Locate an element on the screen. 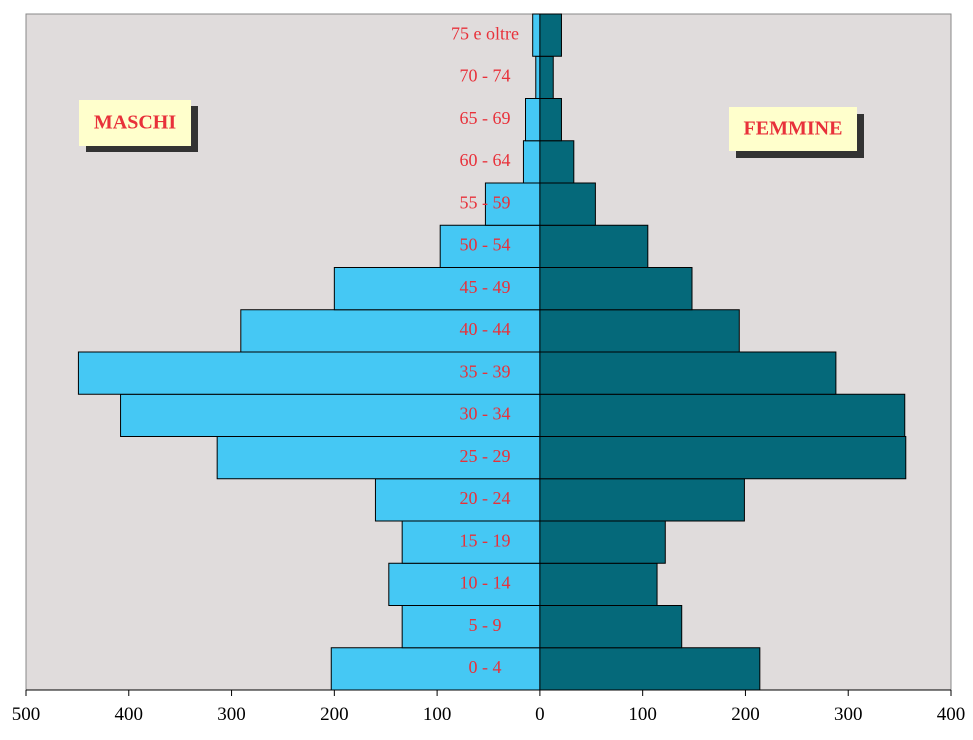 The width and height of the screenshot is (973, 740). legend-maschi-box is located at coordinates (135, 123).